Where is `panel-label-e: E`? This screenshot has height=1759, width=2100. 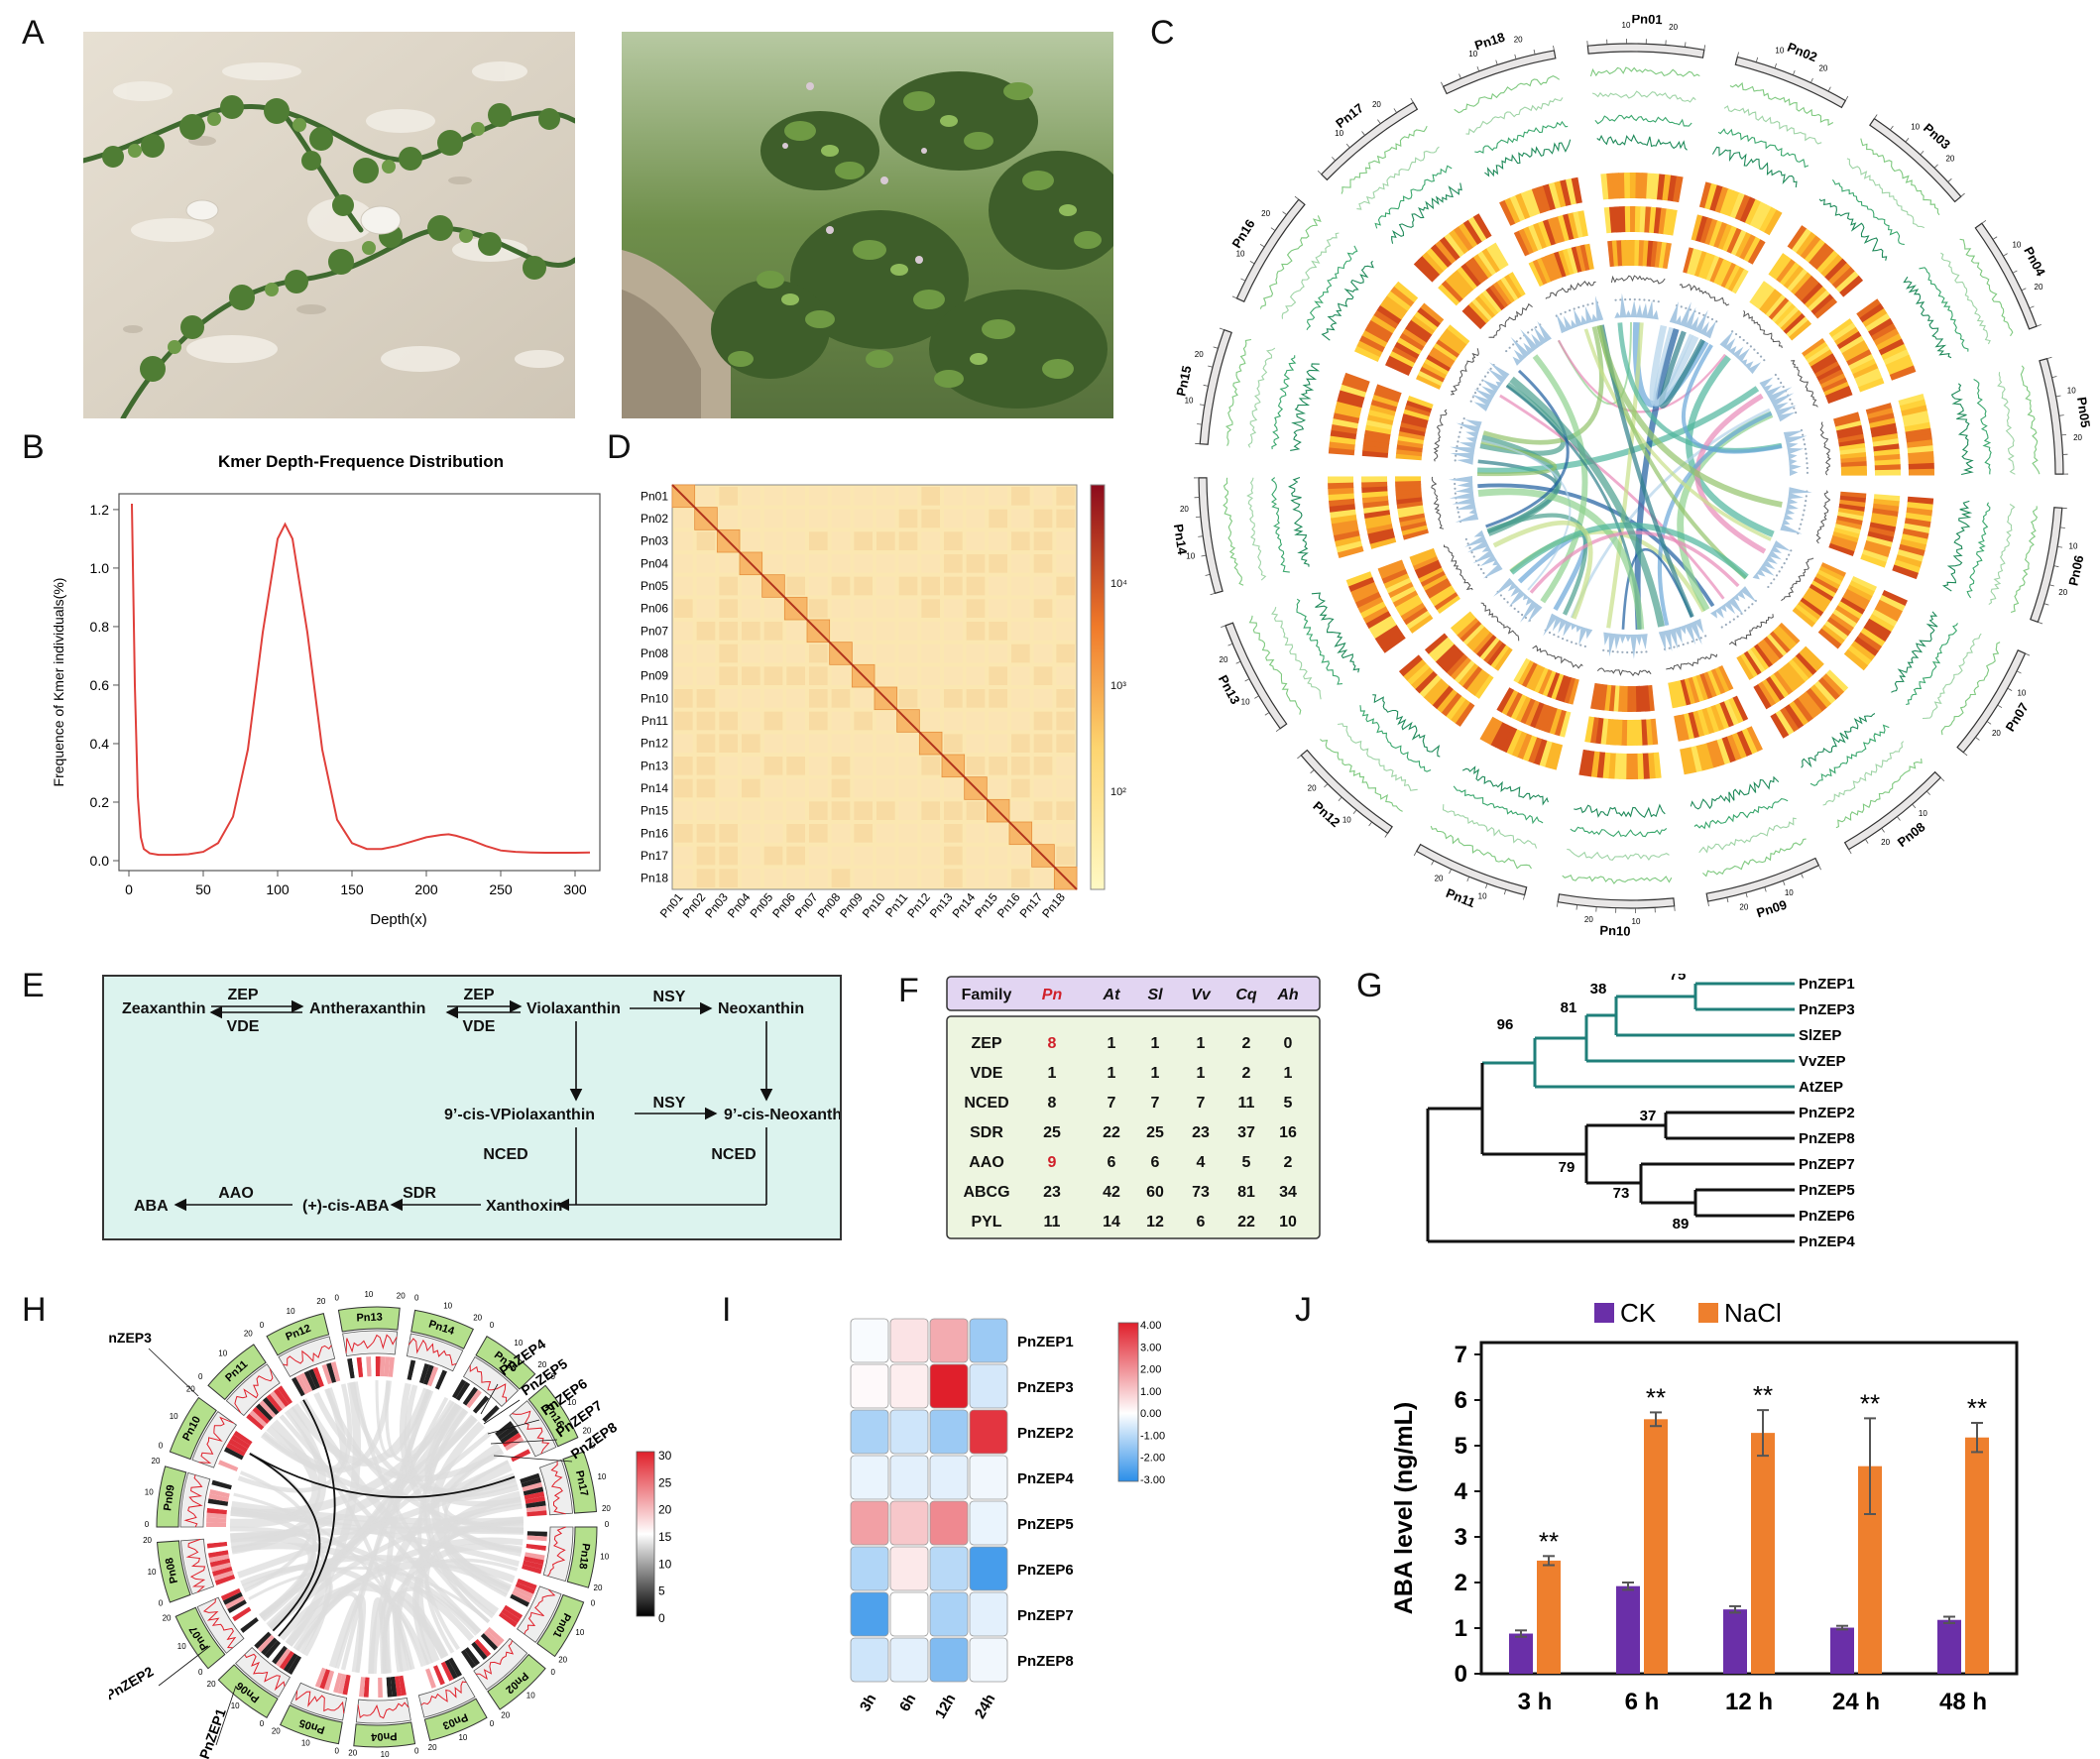
panel-label-e: E is located at coordinates (33, 985).